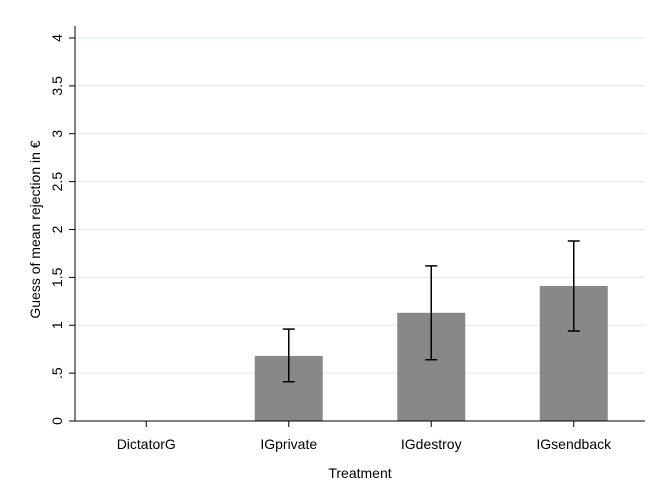 The height and width of the screenshot is (487, 657). What do you see at coordinates (57, 86) in the screenshot?
I see `y-tick-label: 3.5` at bounding box center [57, 86].